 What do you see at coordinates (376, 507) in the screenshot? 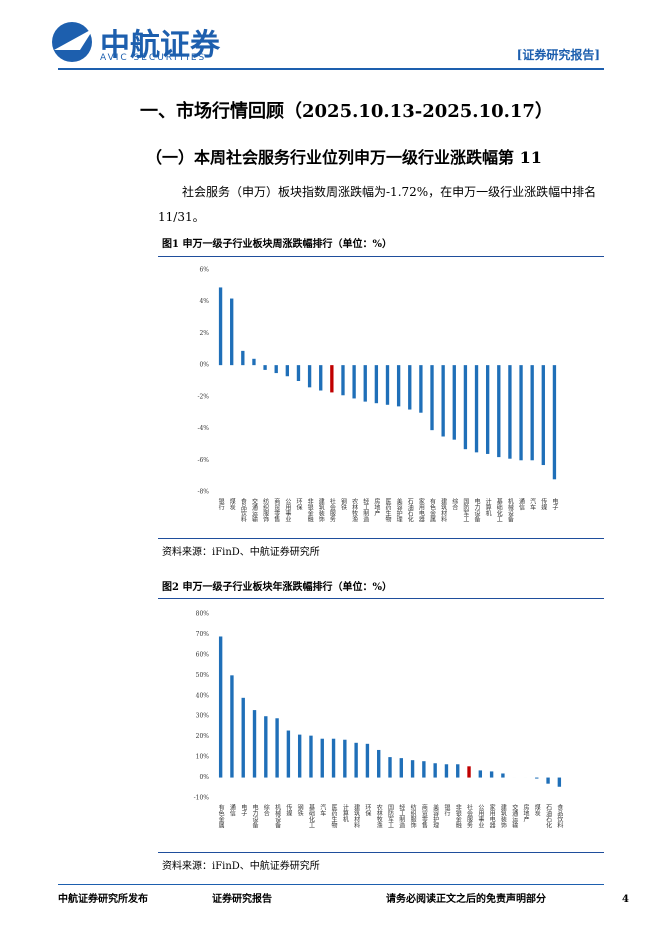
I see `x-tick-label: 房地产` at bounding box center [376, 507].